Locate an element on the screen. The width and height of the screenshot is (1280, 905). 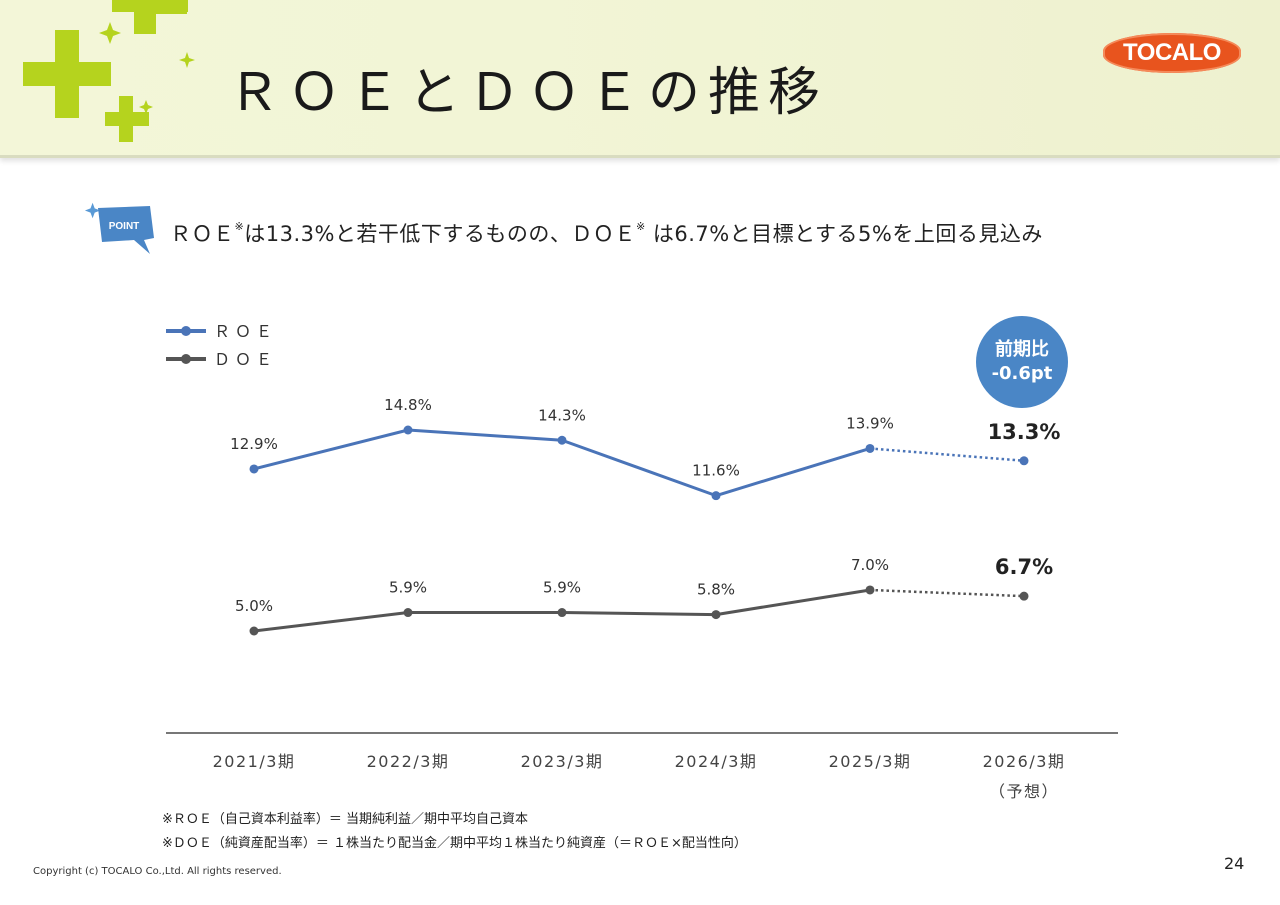
data-label: 7.0% is located at coordinates (870, 565).